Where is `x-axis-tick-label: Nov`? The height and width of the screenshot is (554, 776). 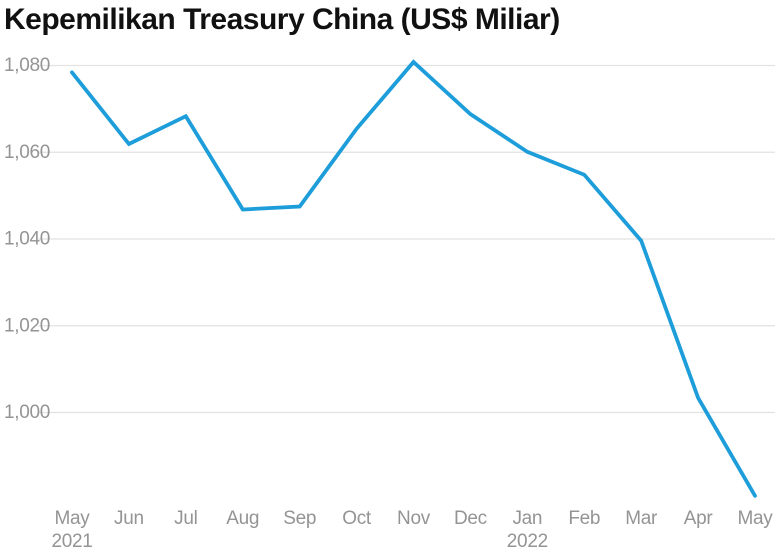 x-axis-tick-label: Nov is located at coordinates (414, 518).